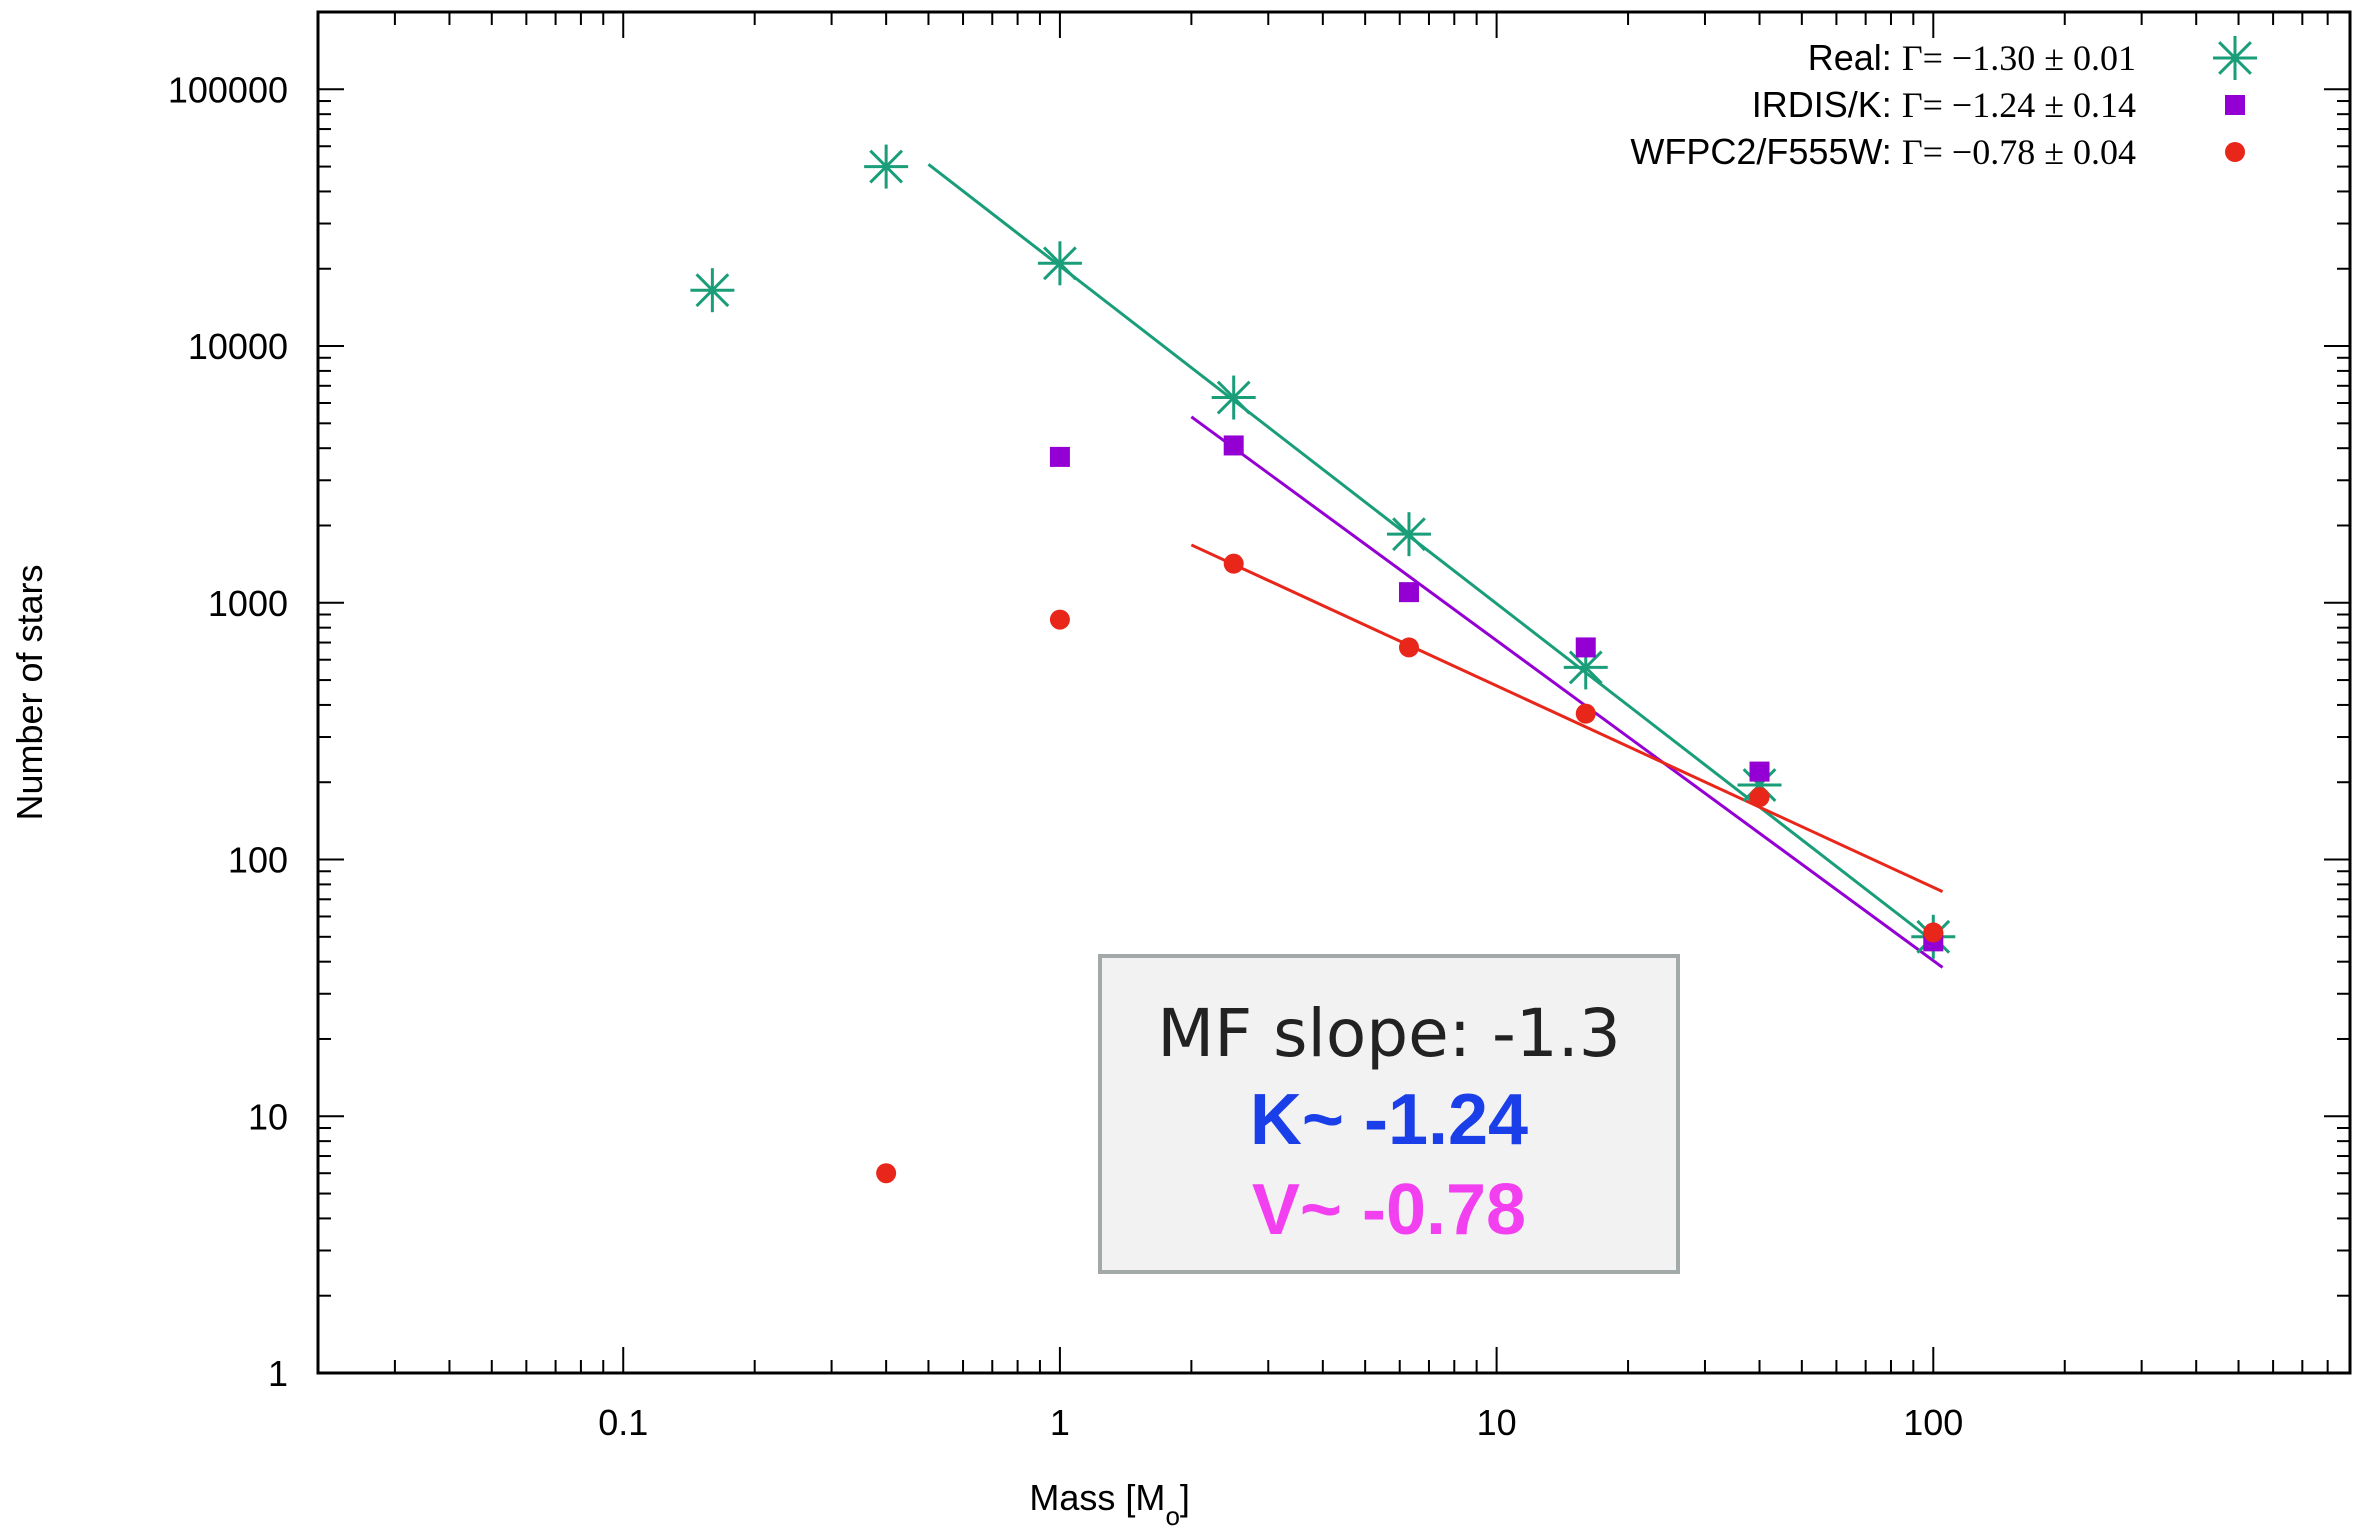 Image resolution: width=2359 pixels, height=1527 pixels. Describe the element at coordinates (1389, 1210) in the screenshot. I see `annotation-v-slope: V~ -0.78` at that location.